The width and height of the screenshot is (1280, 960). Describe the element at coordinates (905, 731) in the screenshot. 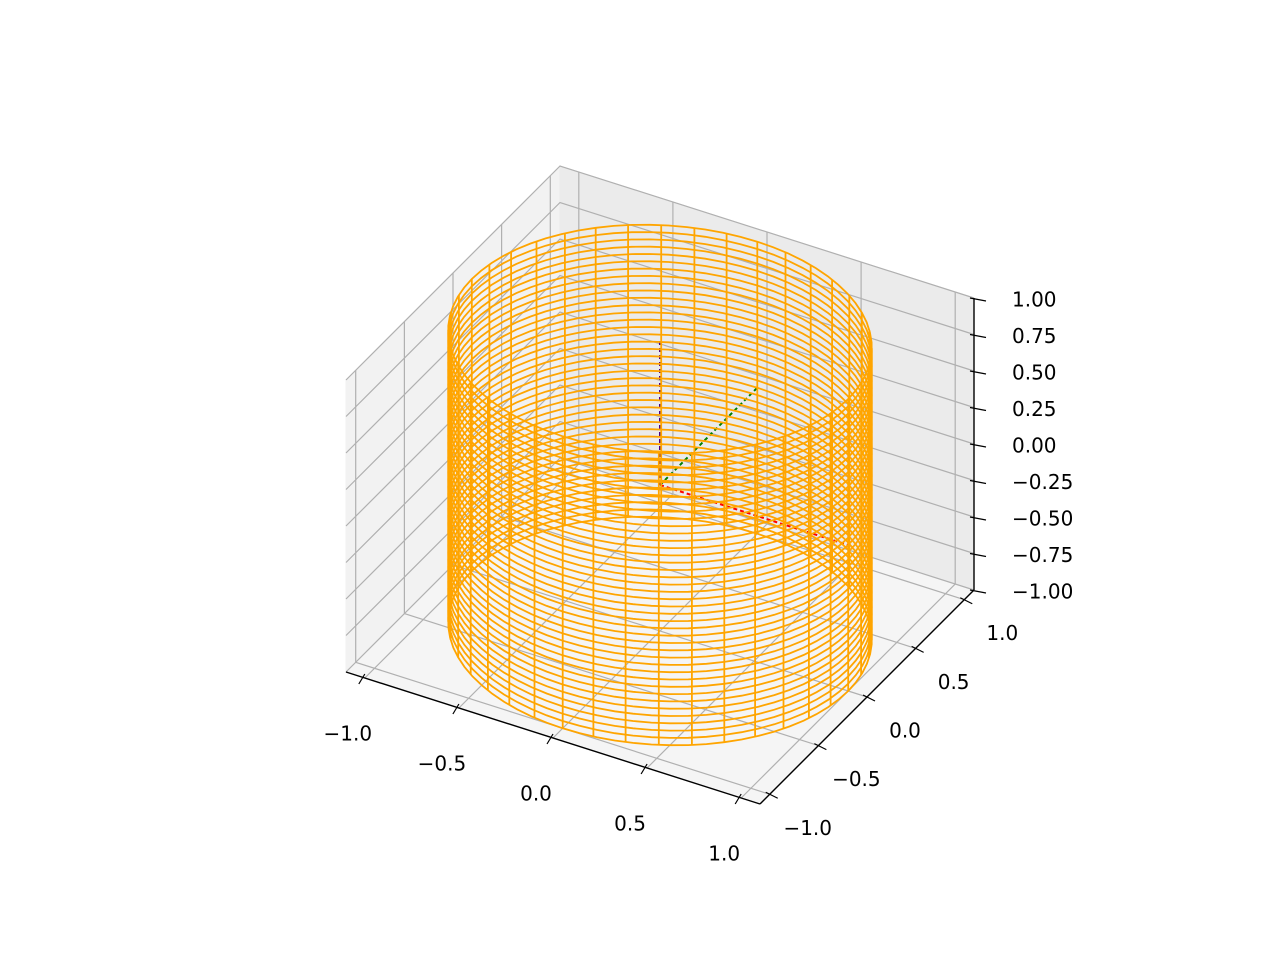

I see `y-tick-label: 0.0` at that location.